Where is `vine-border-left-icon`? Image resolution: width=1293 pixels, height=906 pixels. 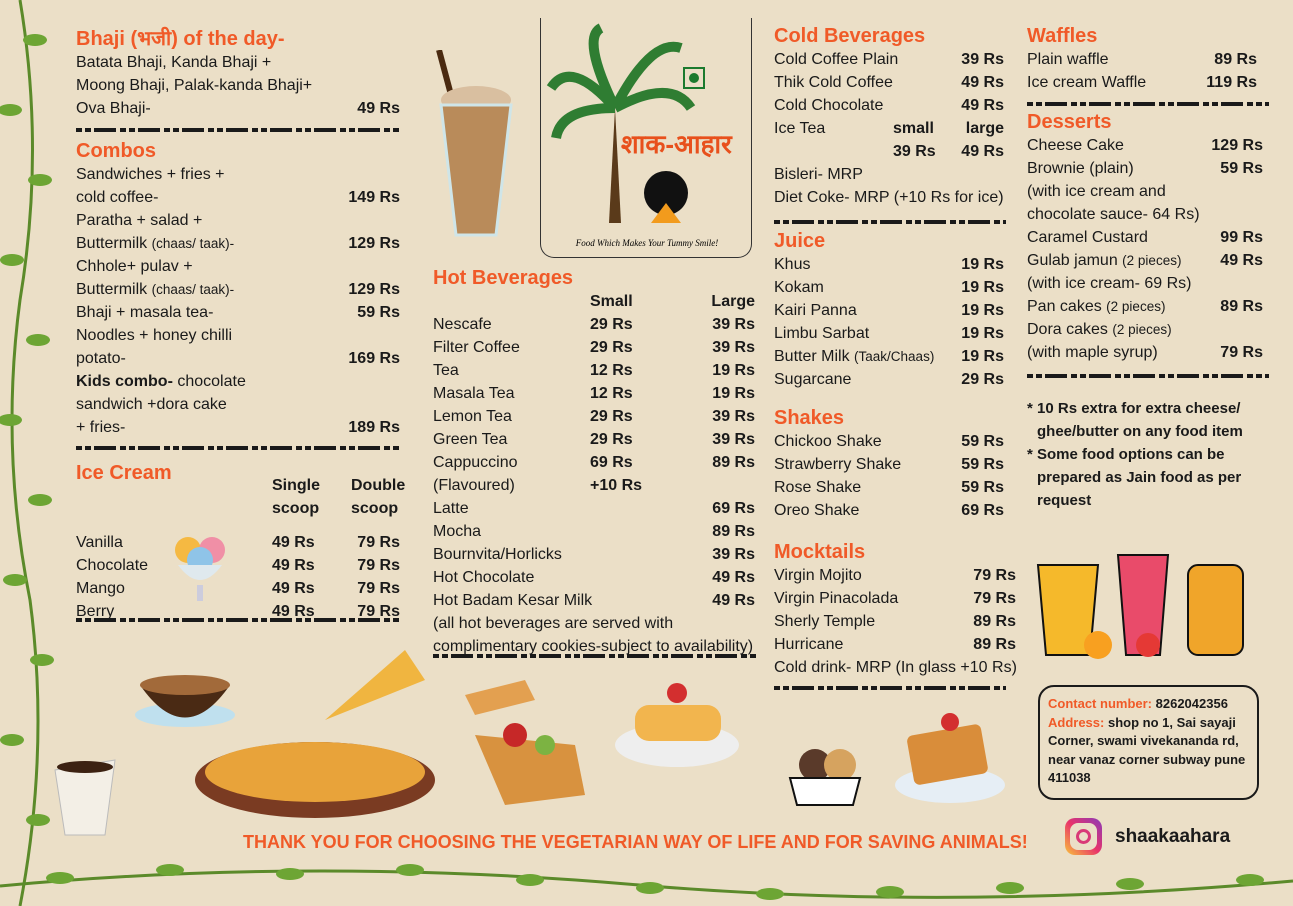 vine-border-left-icon is located at coordinates (27, 453).